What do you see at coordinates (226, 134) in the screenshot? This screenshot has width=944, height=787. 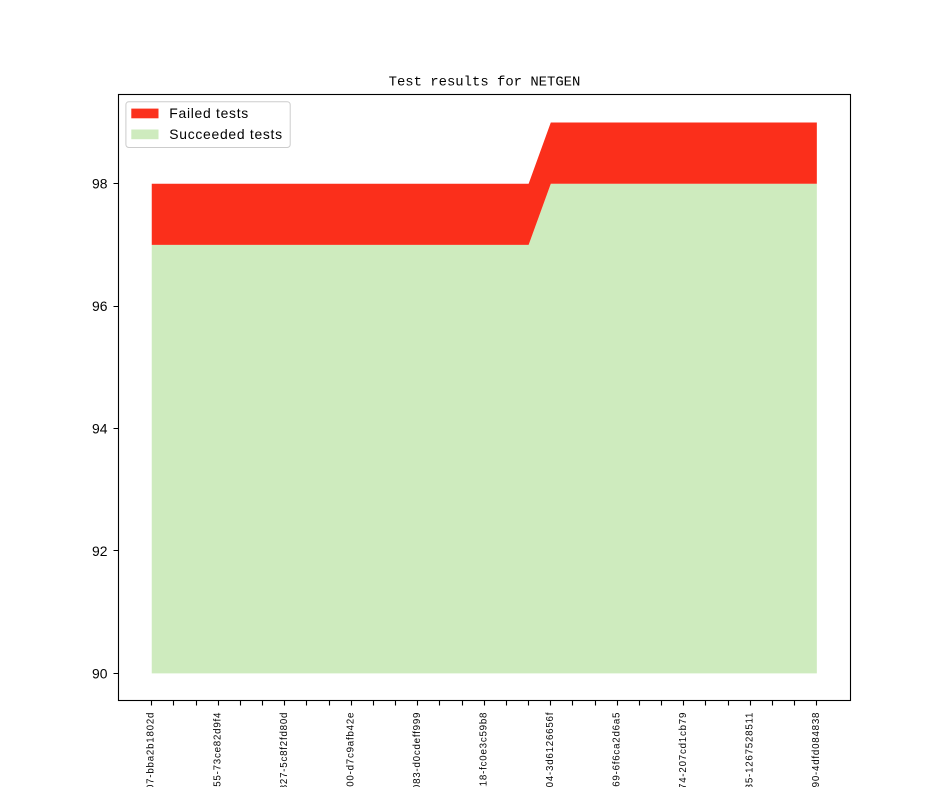 I see `svg-text: Succeeded tests` at bounding box center [226, 134].